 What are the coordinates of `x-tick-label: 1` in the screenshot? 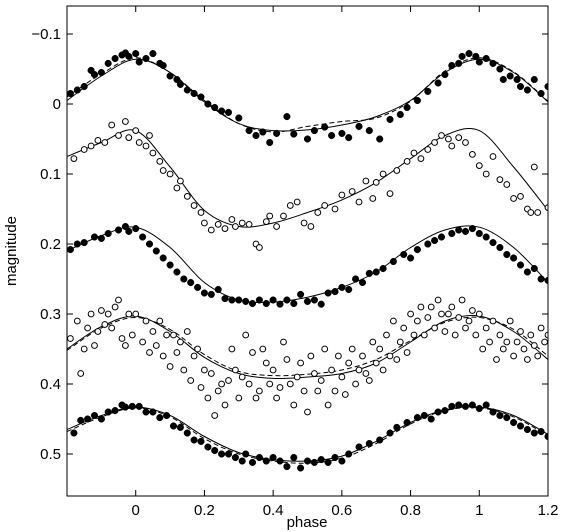 It's located at (479, 510).